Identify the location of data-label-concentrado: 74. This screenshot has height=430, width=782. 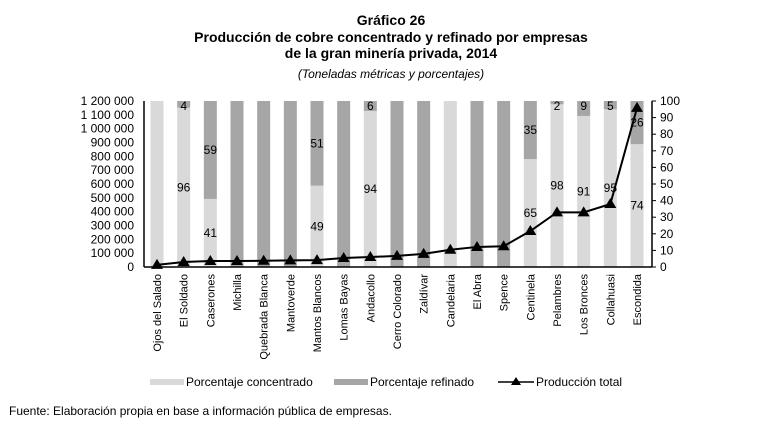
(637, 206).